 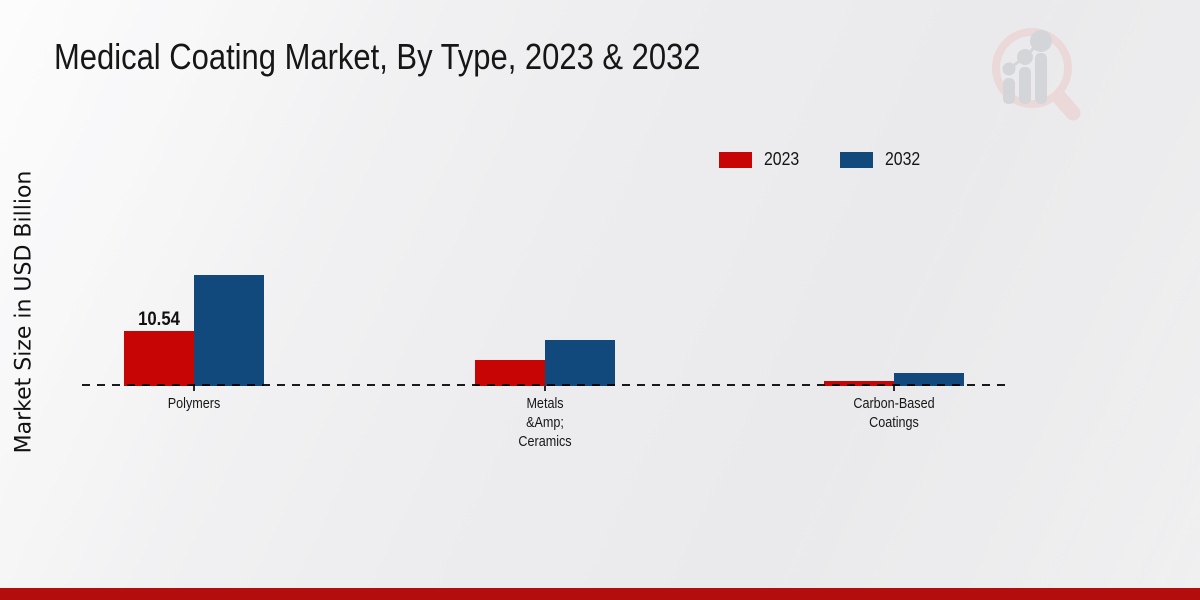 I want to click on legend: 2023 2032, so click(x=822, y=159).